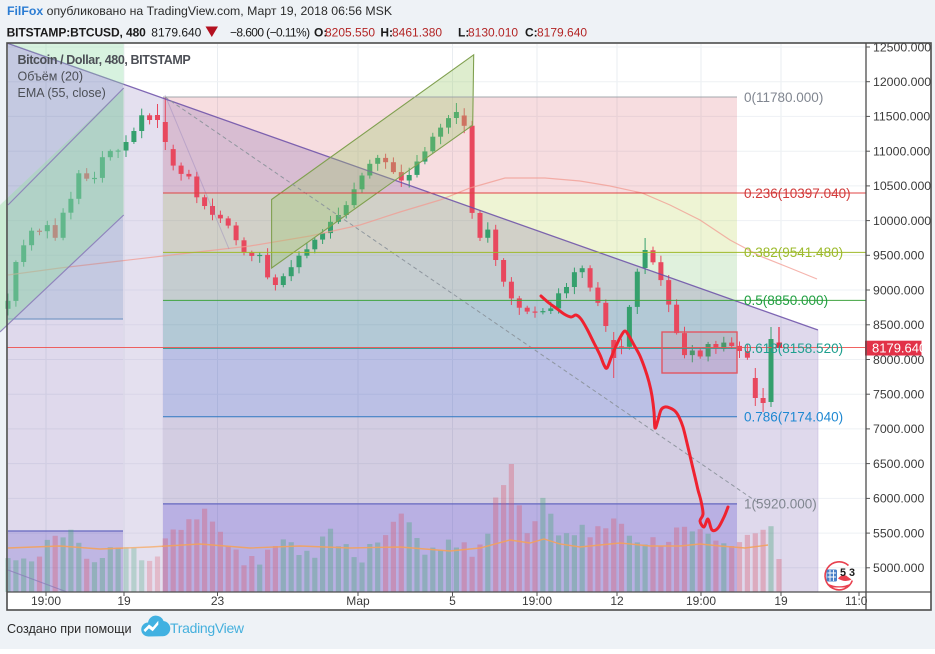 This screenshot has width=935, height=654. What do you see at coordinates (901, 117) in the screenshot?
I see `svg-text: 11500.000` at bounding box center [901, 117].